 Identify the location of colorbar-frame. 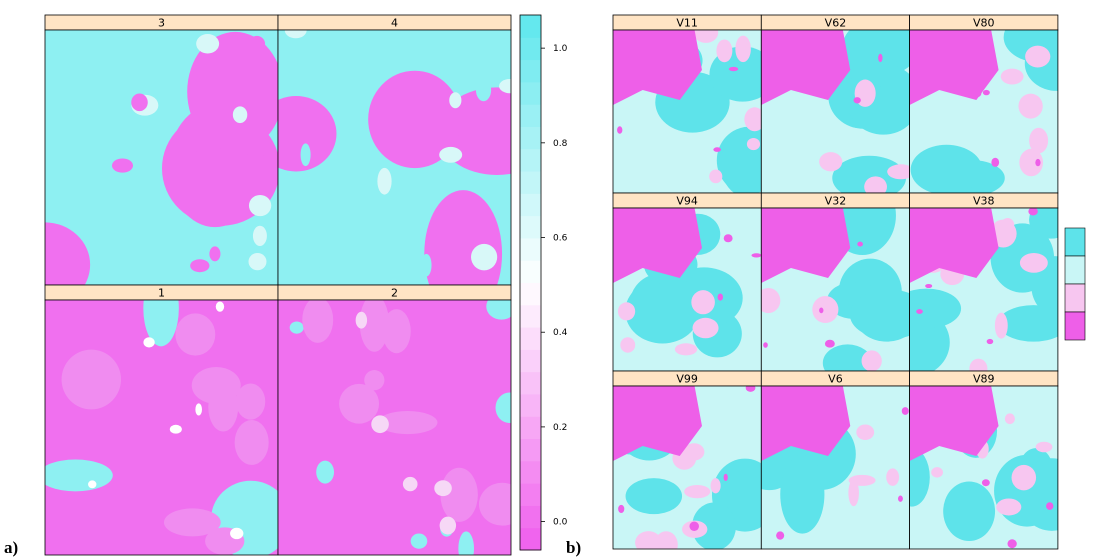
(530, 282).